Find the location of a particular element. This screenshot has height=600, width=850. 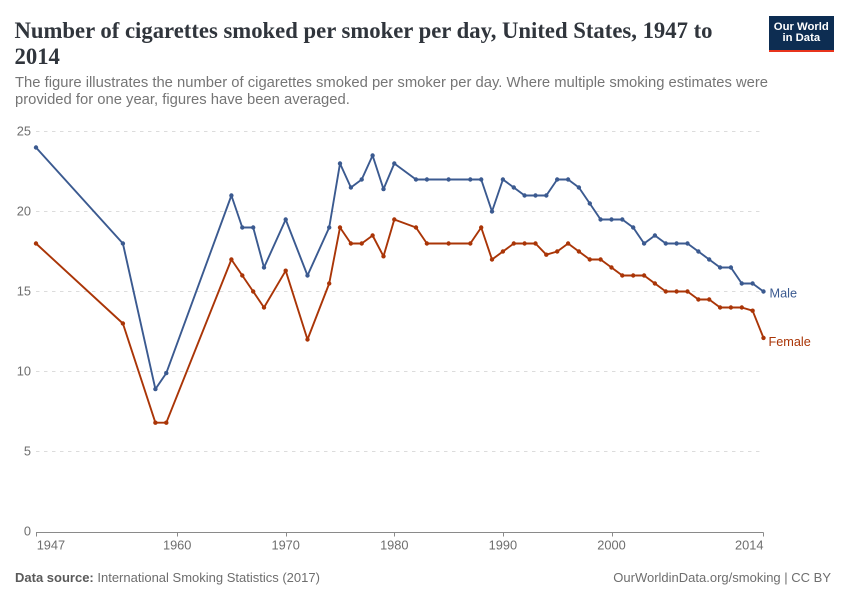

svg-text: 1980 is located at coordinates (394, 544).